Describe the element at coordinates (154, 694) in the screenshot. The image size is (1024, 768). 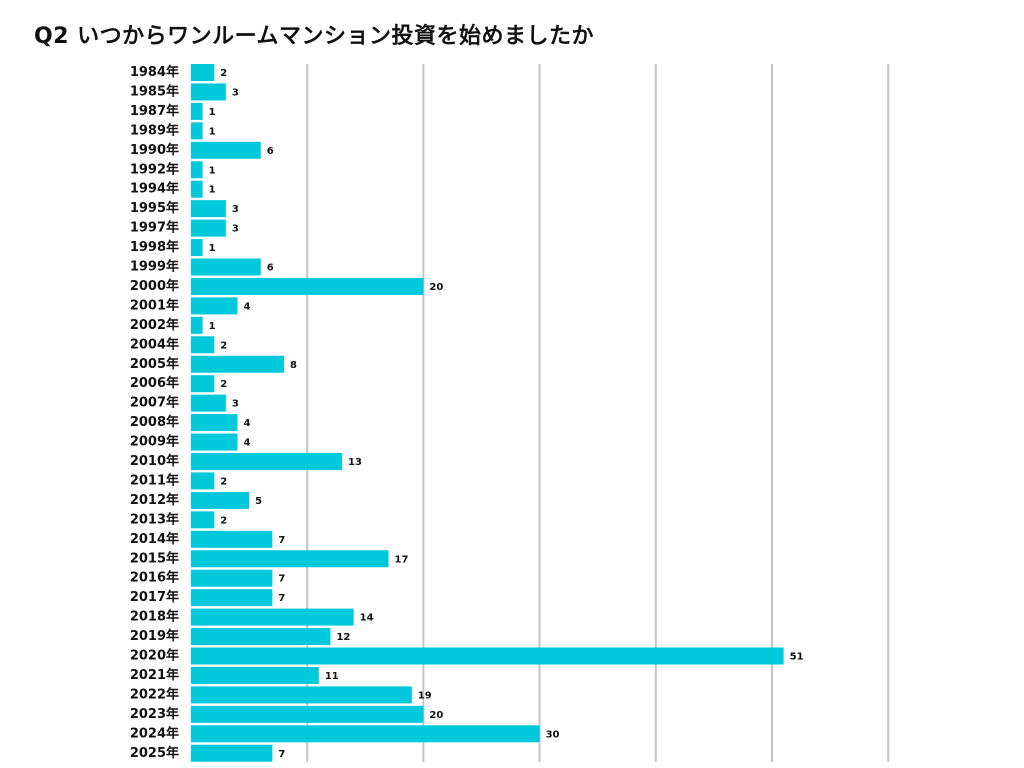
I see `category-label: 2022年` at that location.